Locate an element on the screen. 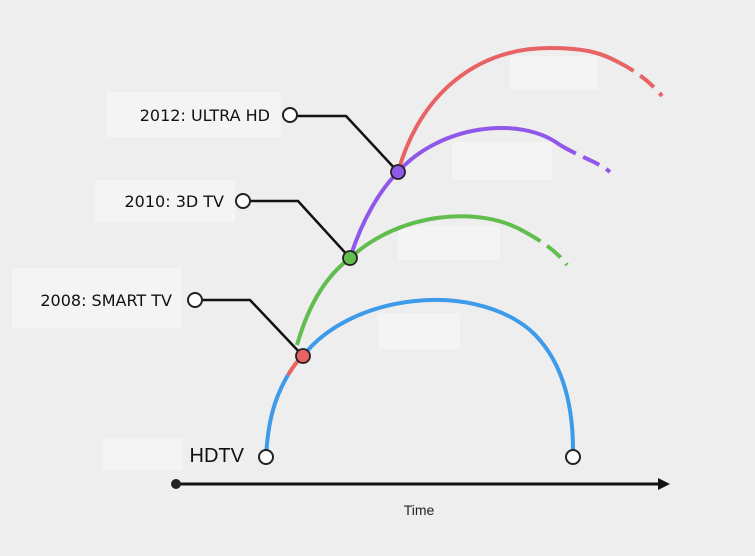 The height and width of the screenshot is (556, 755). smart-tv-arc-top is located at coordinates (437, 237).